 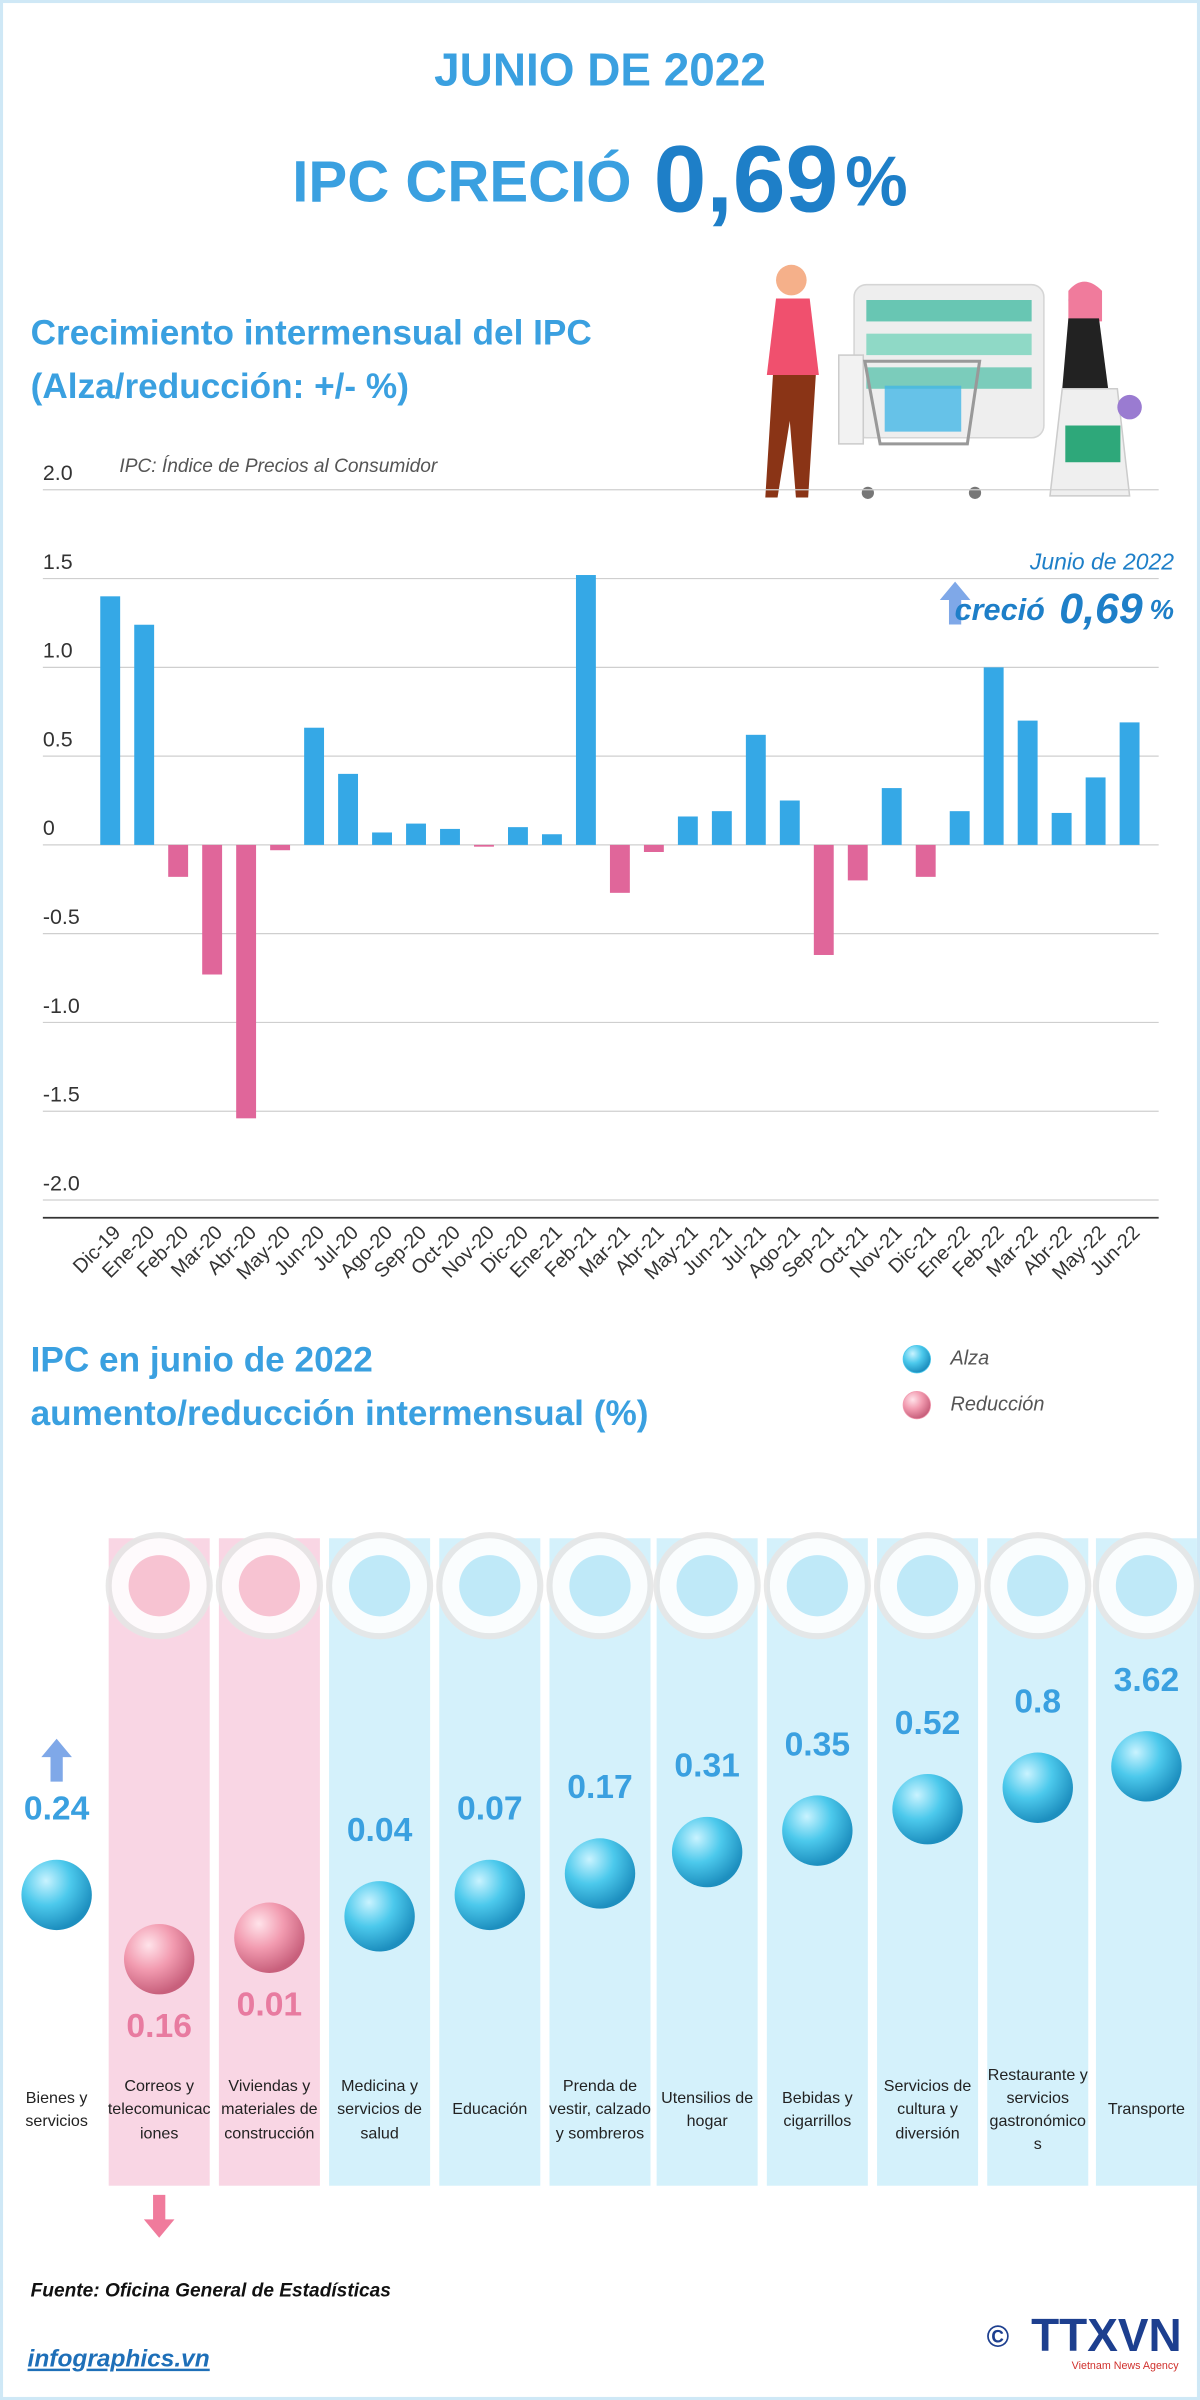 What do you see at coordinates (600, 70) in the screenshot?
I see `header-title: JUNIO DE 2022` at bounding box center [600, 70].